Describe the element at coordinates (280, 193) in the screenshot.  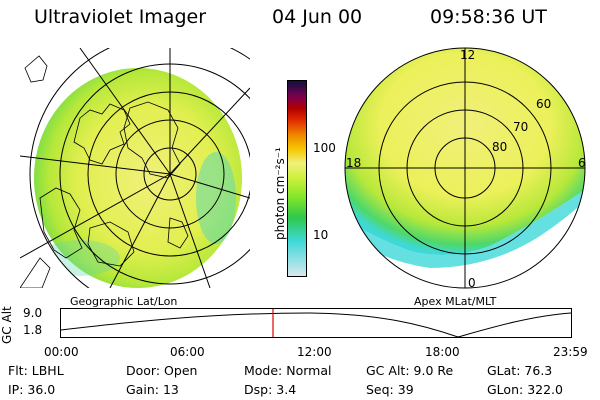
I see `colorbar-unit-label: photon cm⁻²s⁻¹` at that location.